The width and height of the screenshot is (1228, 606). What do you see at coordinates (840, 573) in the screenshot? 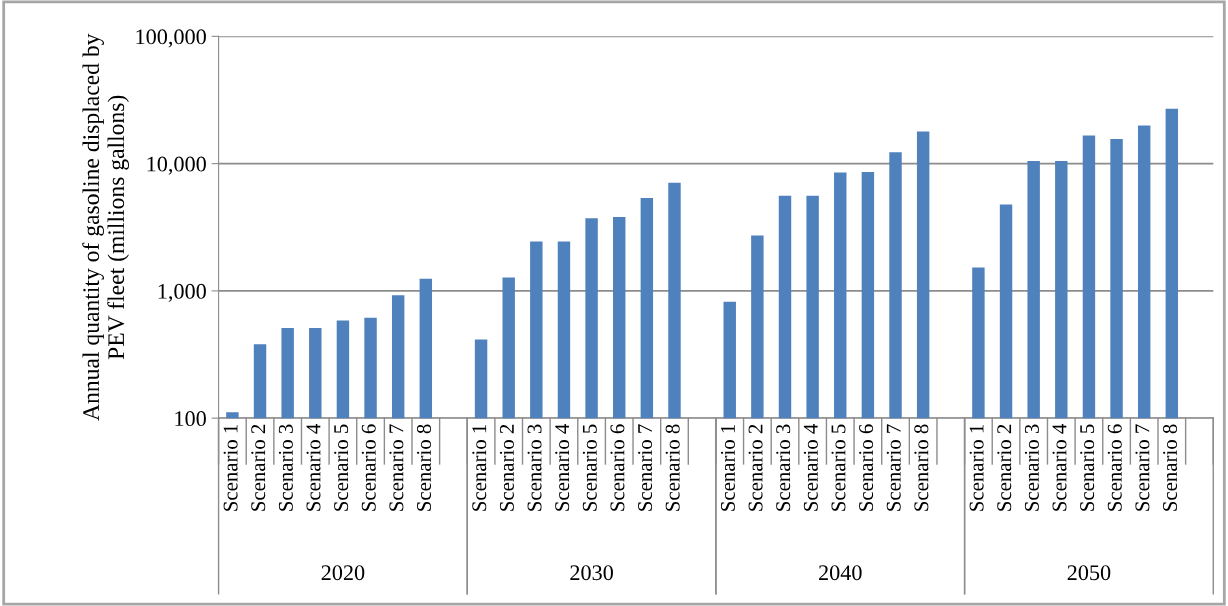
I see `text: 2040` at bounding box center [840, 573].